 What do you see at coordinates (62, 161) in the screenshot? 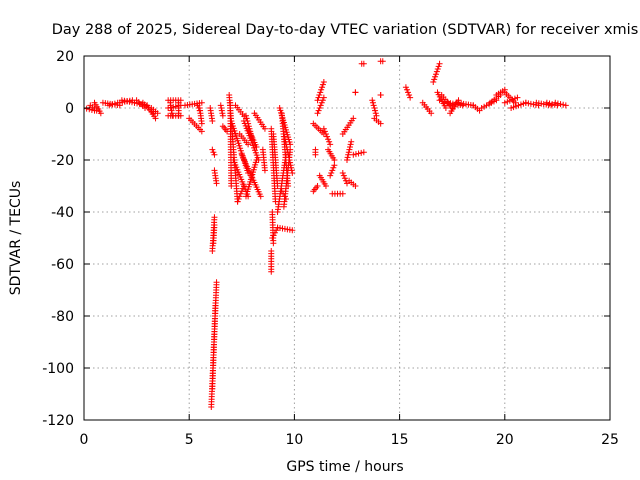
I see `y-tick-label: -20` at bounding box center [62, 161].